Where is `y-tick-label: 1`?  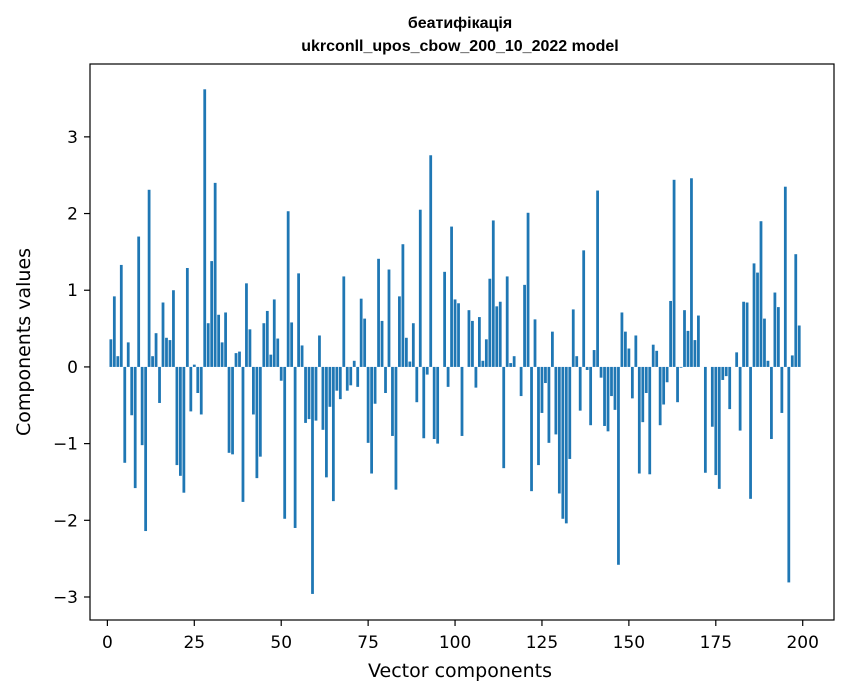 y-tick-label: 1 is located at coordinates (72, 291).